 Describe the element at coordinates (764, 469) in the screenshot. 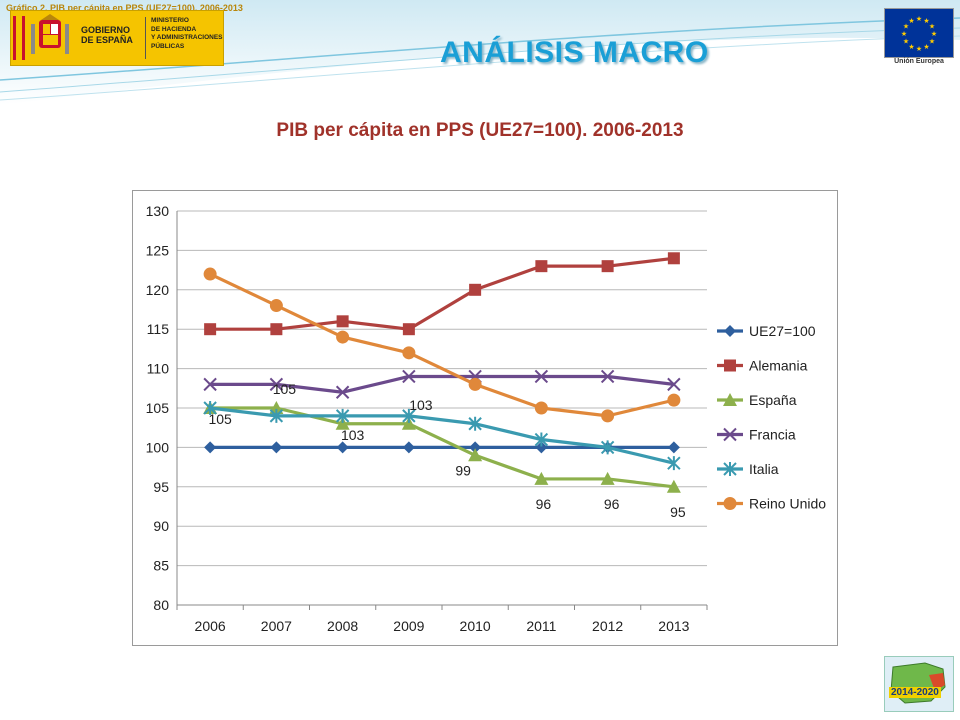

I see `legend-label: Italia` at that location.